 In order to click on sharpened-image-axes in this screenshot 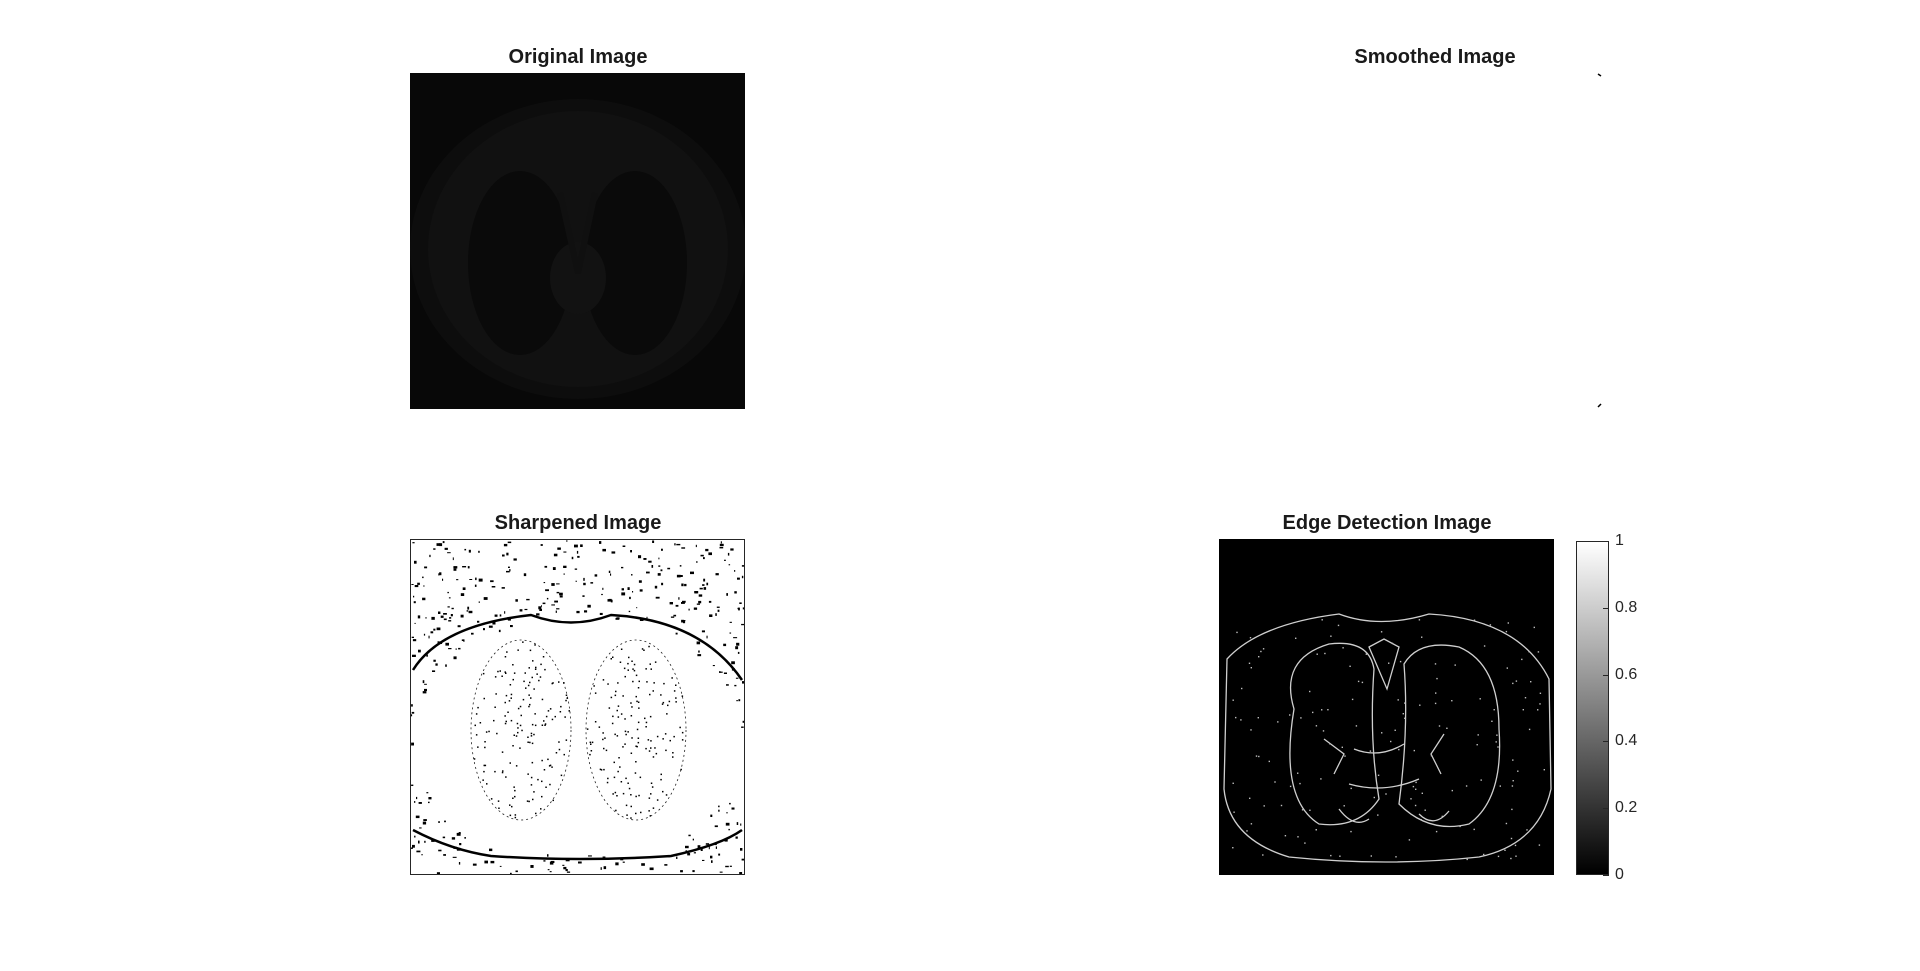, I will do `click(577, 707)`.